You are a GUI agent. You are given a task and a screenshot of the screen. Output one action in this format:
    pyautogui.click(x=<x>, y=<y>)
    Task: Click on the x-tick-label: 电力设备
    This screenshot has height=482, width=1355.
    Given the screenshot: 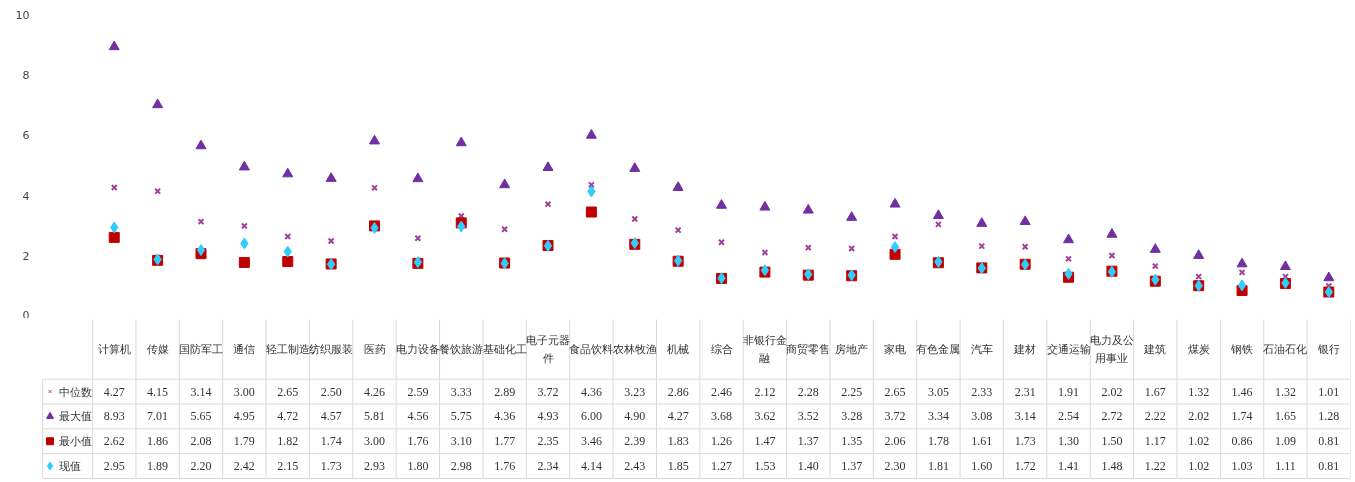 What is the action you would take?
    pyautogui.click(x=417, y=349)
    